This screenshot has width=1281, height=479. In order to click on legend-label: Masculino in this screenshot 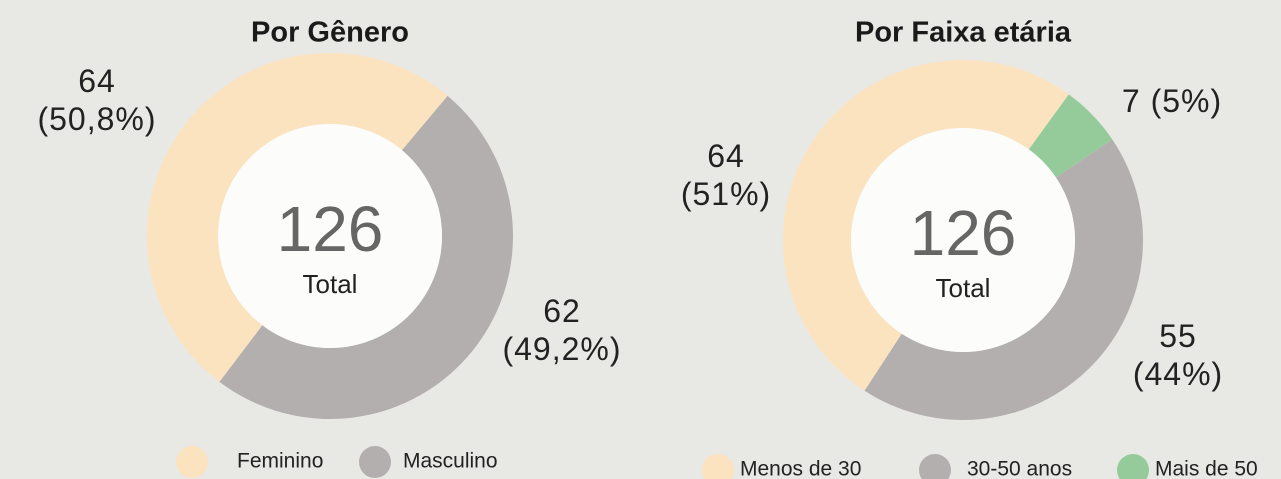, I will do `click(450, 461)`.